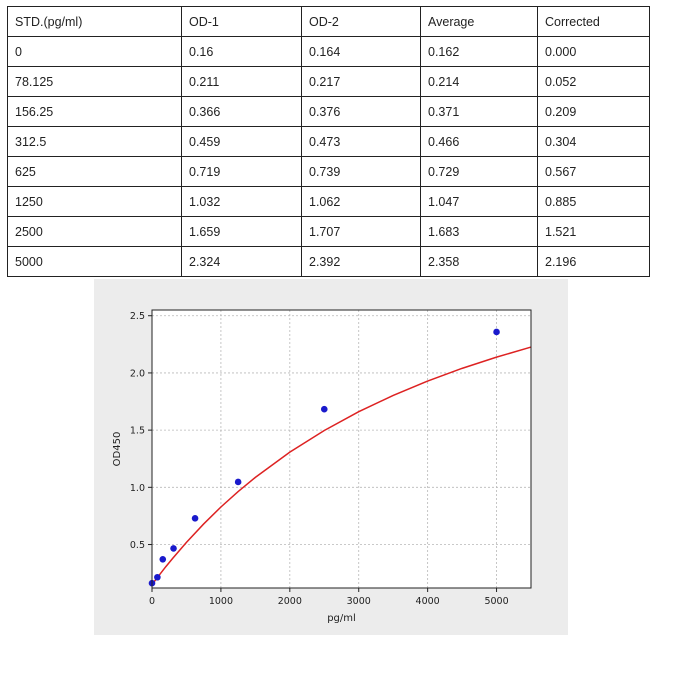 This screenshot has height=676, width=673. What do you see at coordinates (428, 601) in the screenshot?
I see `x-tick-label: 4000` at bounding box center [428, 601].